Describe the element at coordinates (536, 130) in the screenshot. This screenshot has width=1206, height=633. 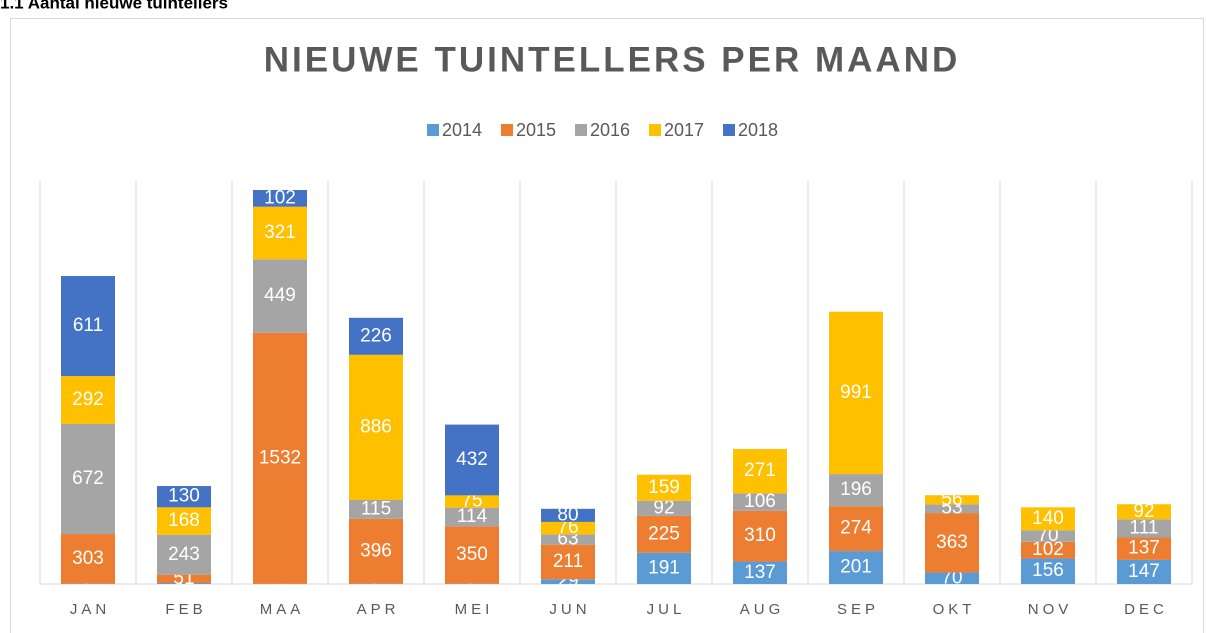
I see `legend-label: 2015` at that location.